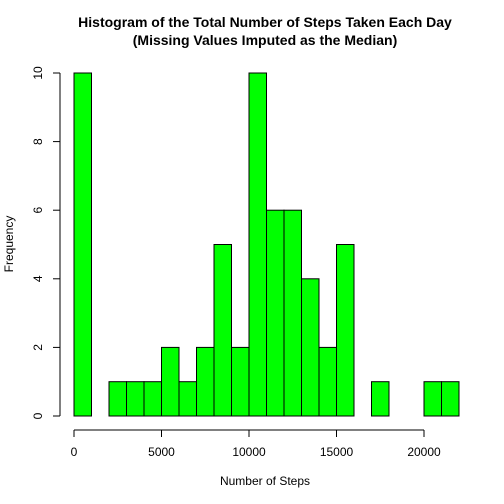 The height and width of the screenshot is (504, 504). What do you see at coordinates (38, 278) in the screenshot?
I see `y-tick-label: 4` at bounding box center [38, 278].